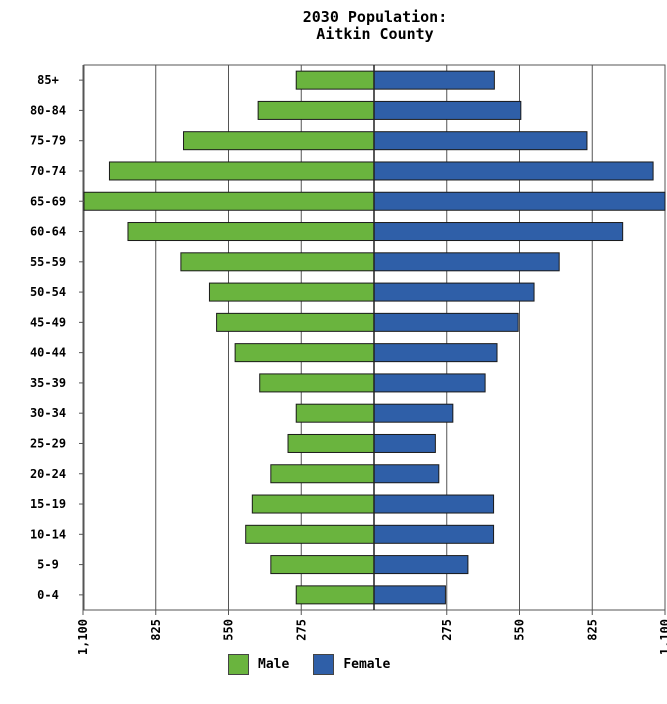 The width and height of the screenshot is (667, 704). I want to click on legend: Male Female, so click(321, 664).